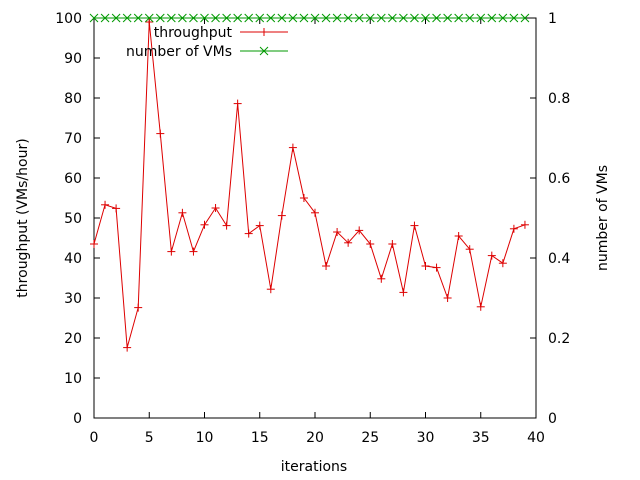  I want to click on y-tick-label: 80, so click(73, 99).